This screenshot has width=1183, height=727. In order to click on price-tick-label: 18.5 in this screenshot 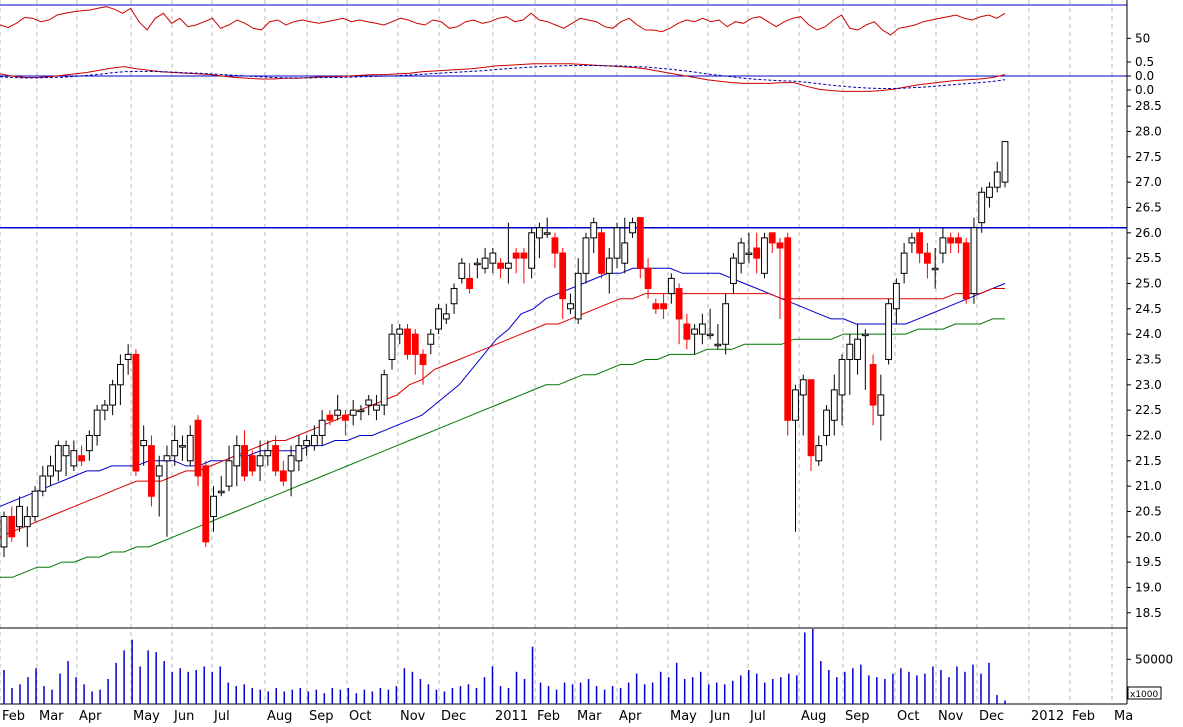, I will do `click(1148, 613)`.